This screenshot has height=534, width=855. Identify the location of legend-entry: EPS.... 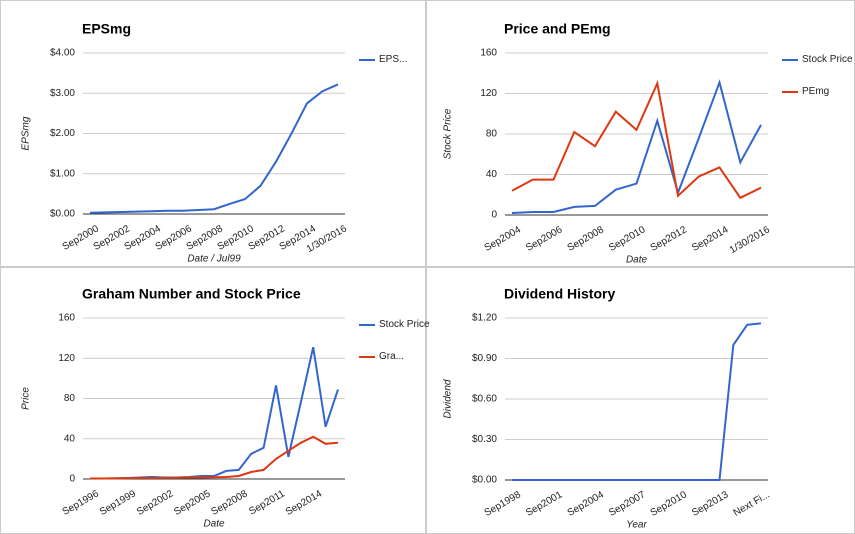
(393, 59).